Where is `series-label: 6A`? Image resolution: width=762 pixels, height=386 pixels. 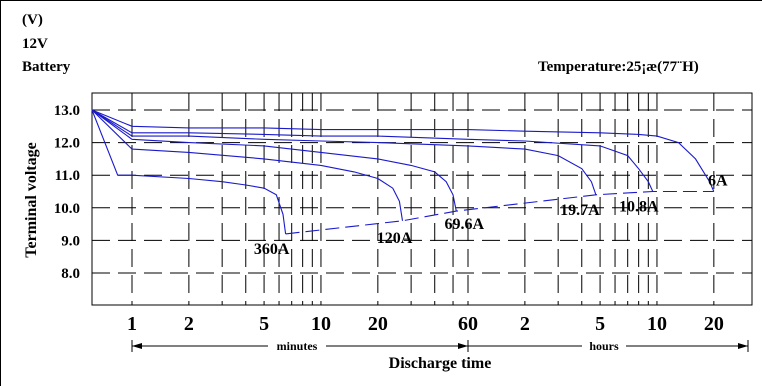
series-label: 6A is located at coordinates (718, 181).